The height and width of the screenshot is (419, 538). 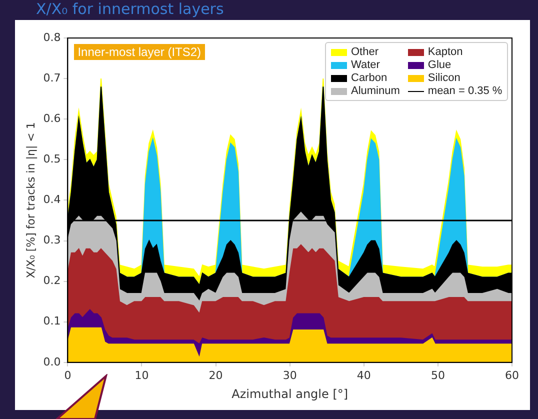 What do you see at coordinates (440, 65) in the screenshot?
I see `legend-label: Glue` at bounding box center [440, 65].